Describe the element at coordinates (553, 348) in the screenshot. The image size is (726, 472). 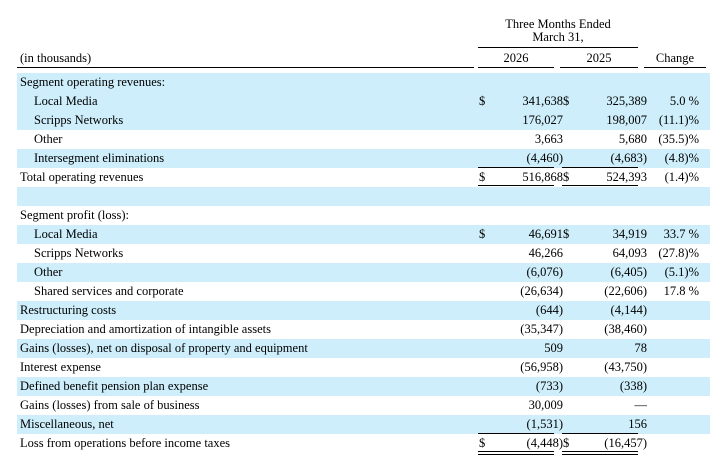
I see `value-2026: 509` at that location.